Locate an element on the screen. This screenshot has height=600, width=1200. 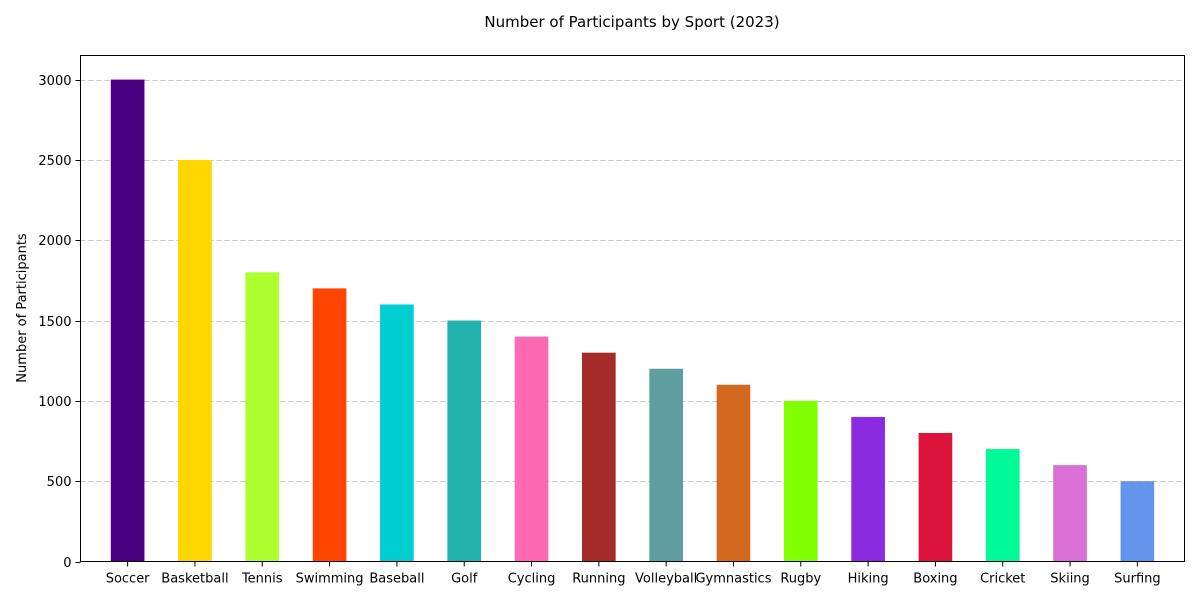
y-tick-label: 500 is located at coordinates (59, 482).